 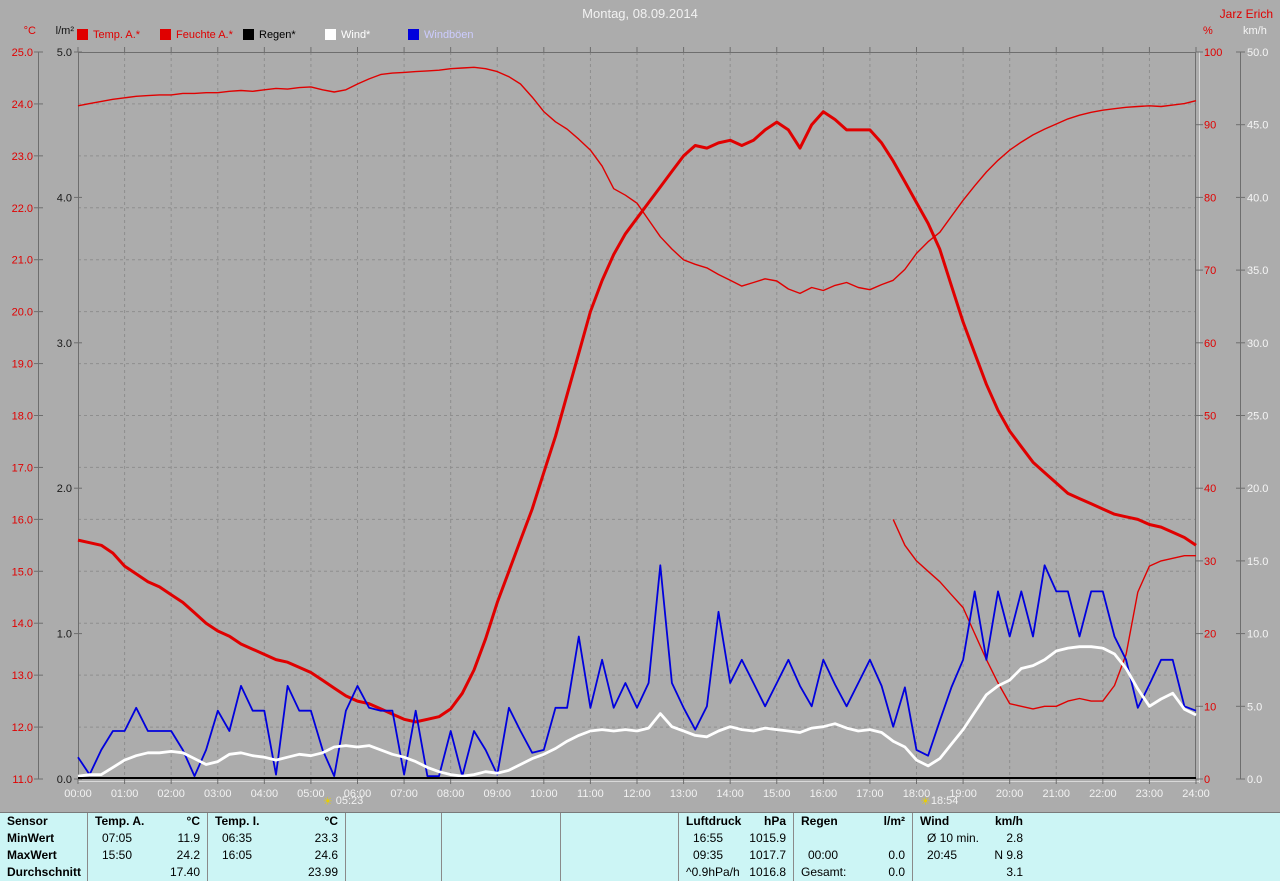 I want to click on table-cell: Ø 10 min., so click(x=953, y=838).